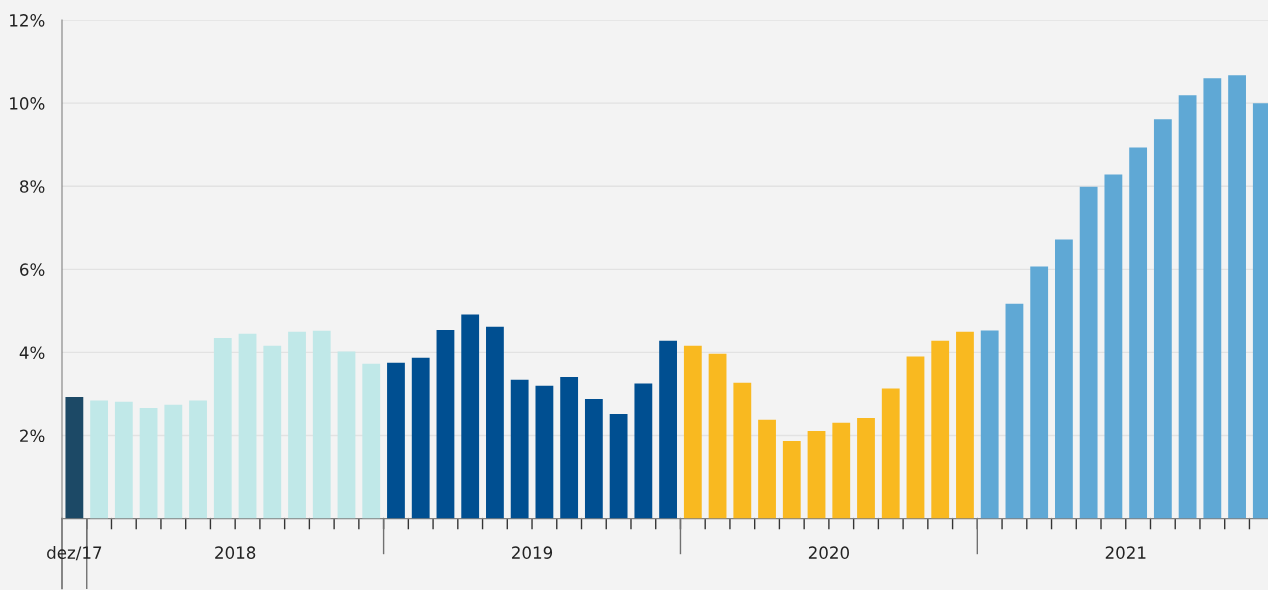 Image resolution: width=1268 pixels, height=590 pixels. What do you see at coordinates (828, 552) in the screenshot?
I see `x-tick-label: 2020` at bounding box center [828, 552].